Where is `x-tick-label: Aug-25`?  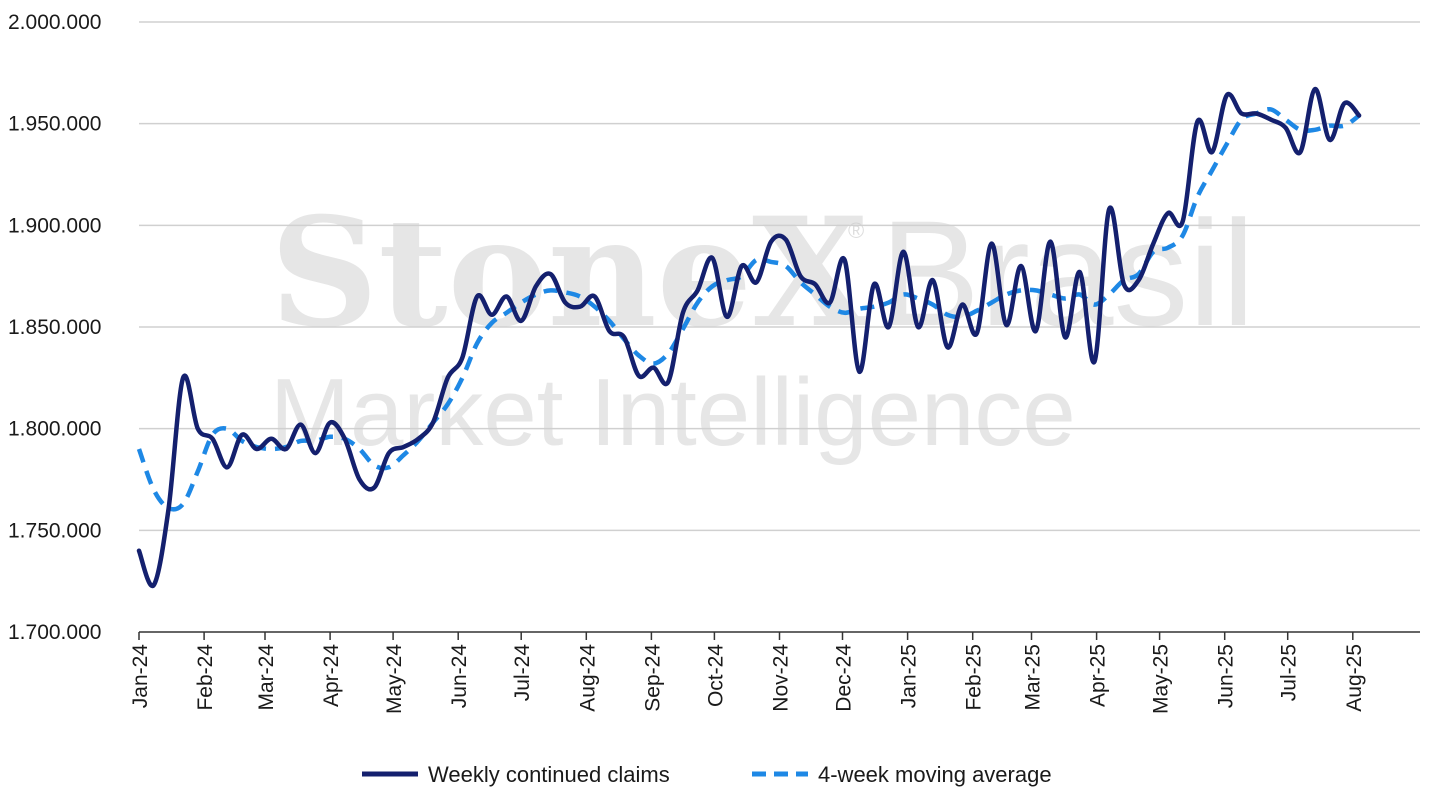
x-tick-label: Aug-25 is located at coordinates (1354, 678).